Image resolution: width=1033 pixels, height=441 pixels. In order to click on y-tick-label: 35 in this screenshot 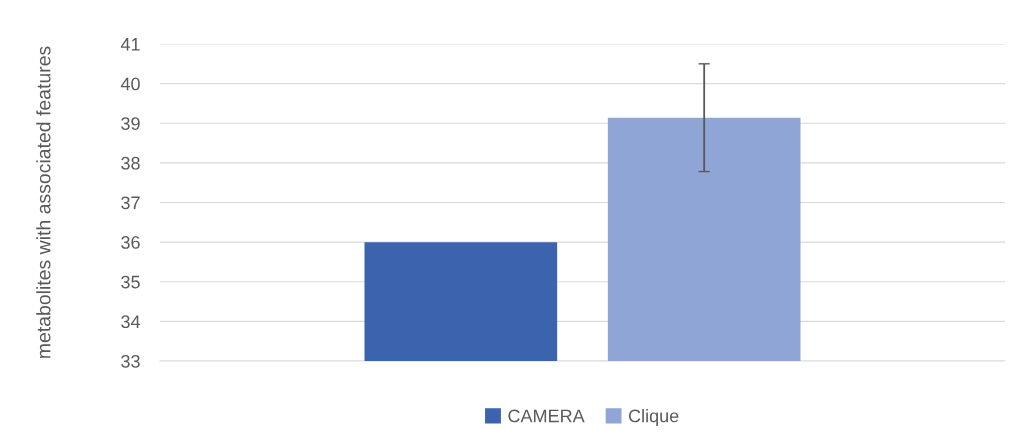, I will do `click(130, 282)`.